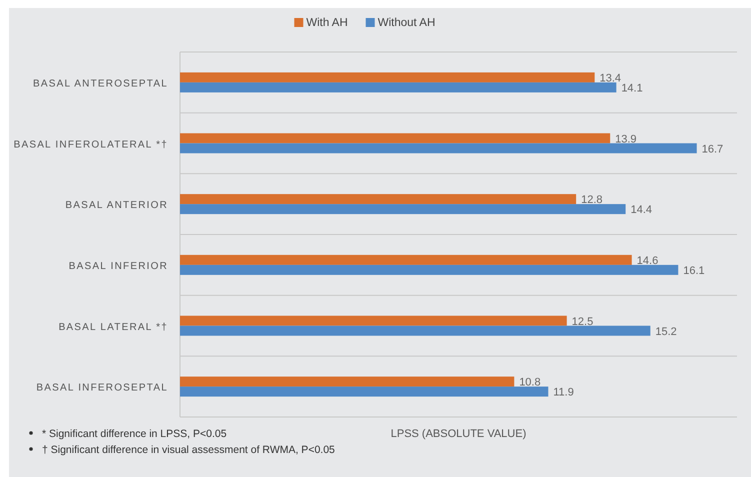 Image resolution: width=751 pixels, height=477 pixels. What do you see at coordinates (583, 322) in the screenshot?
I see `data-label: 12.5` at bounding box center [583, 322].